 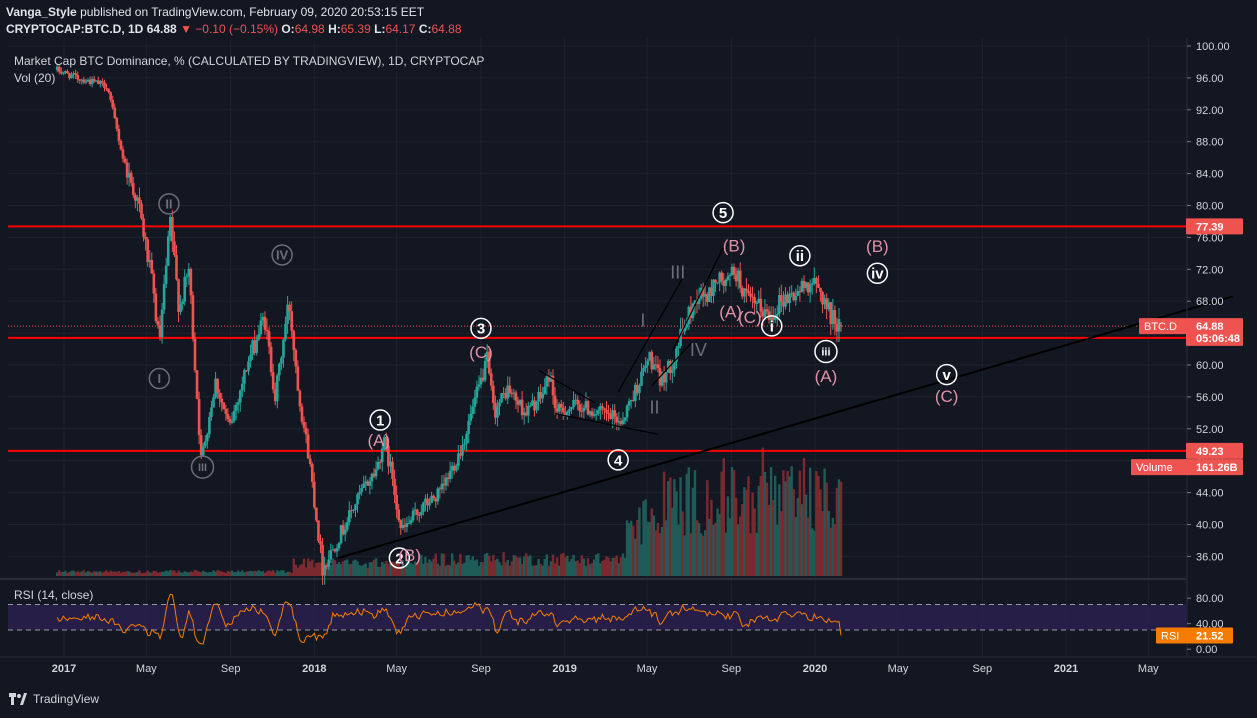 What do you see at coordinates (1214, 450) in the screenshot?
I see `badge-lower-level: 49.23` at bounding box center [1214, 450].